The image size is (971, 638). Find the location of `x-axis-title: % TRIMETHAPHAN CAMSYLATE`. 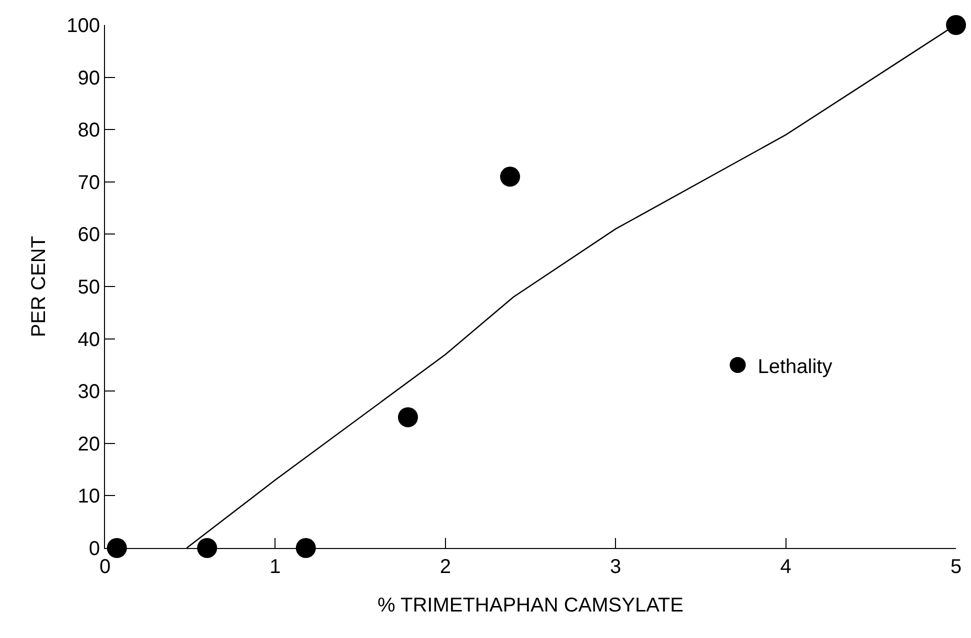

x-axis-title: % TRIMETHAPHAN CAMSYLATE is located at coordinates (531, 605).